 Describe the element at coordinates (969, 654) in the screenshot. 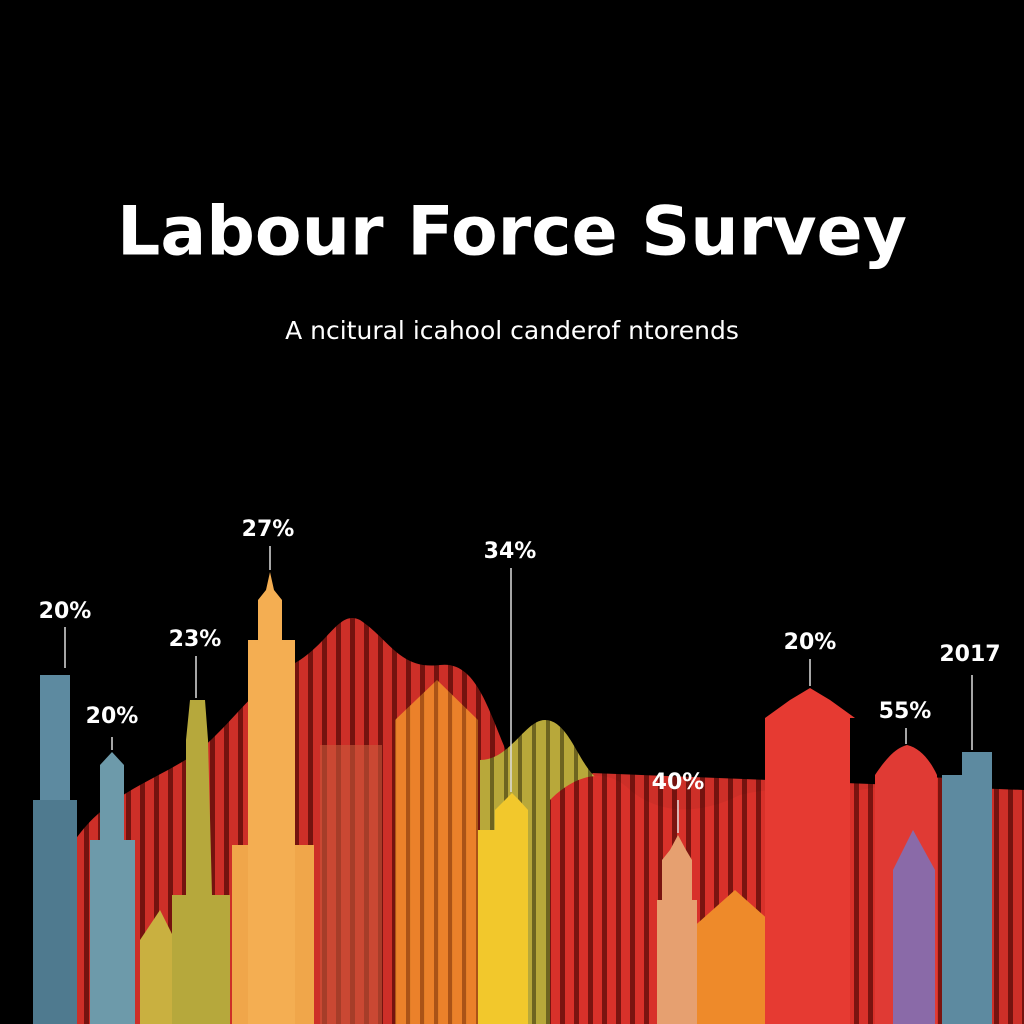

I see `callout-label: 2017` at that location.